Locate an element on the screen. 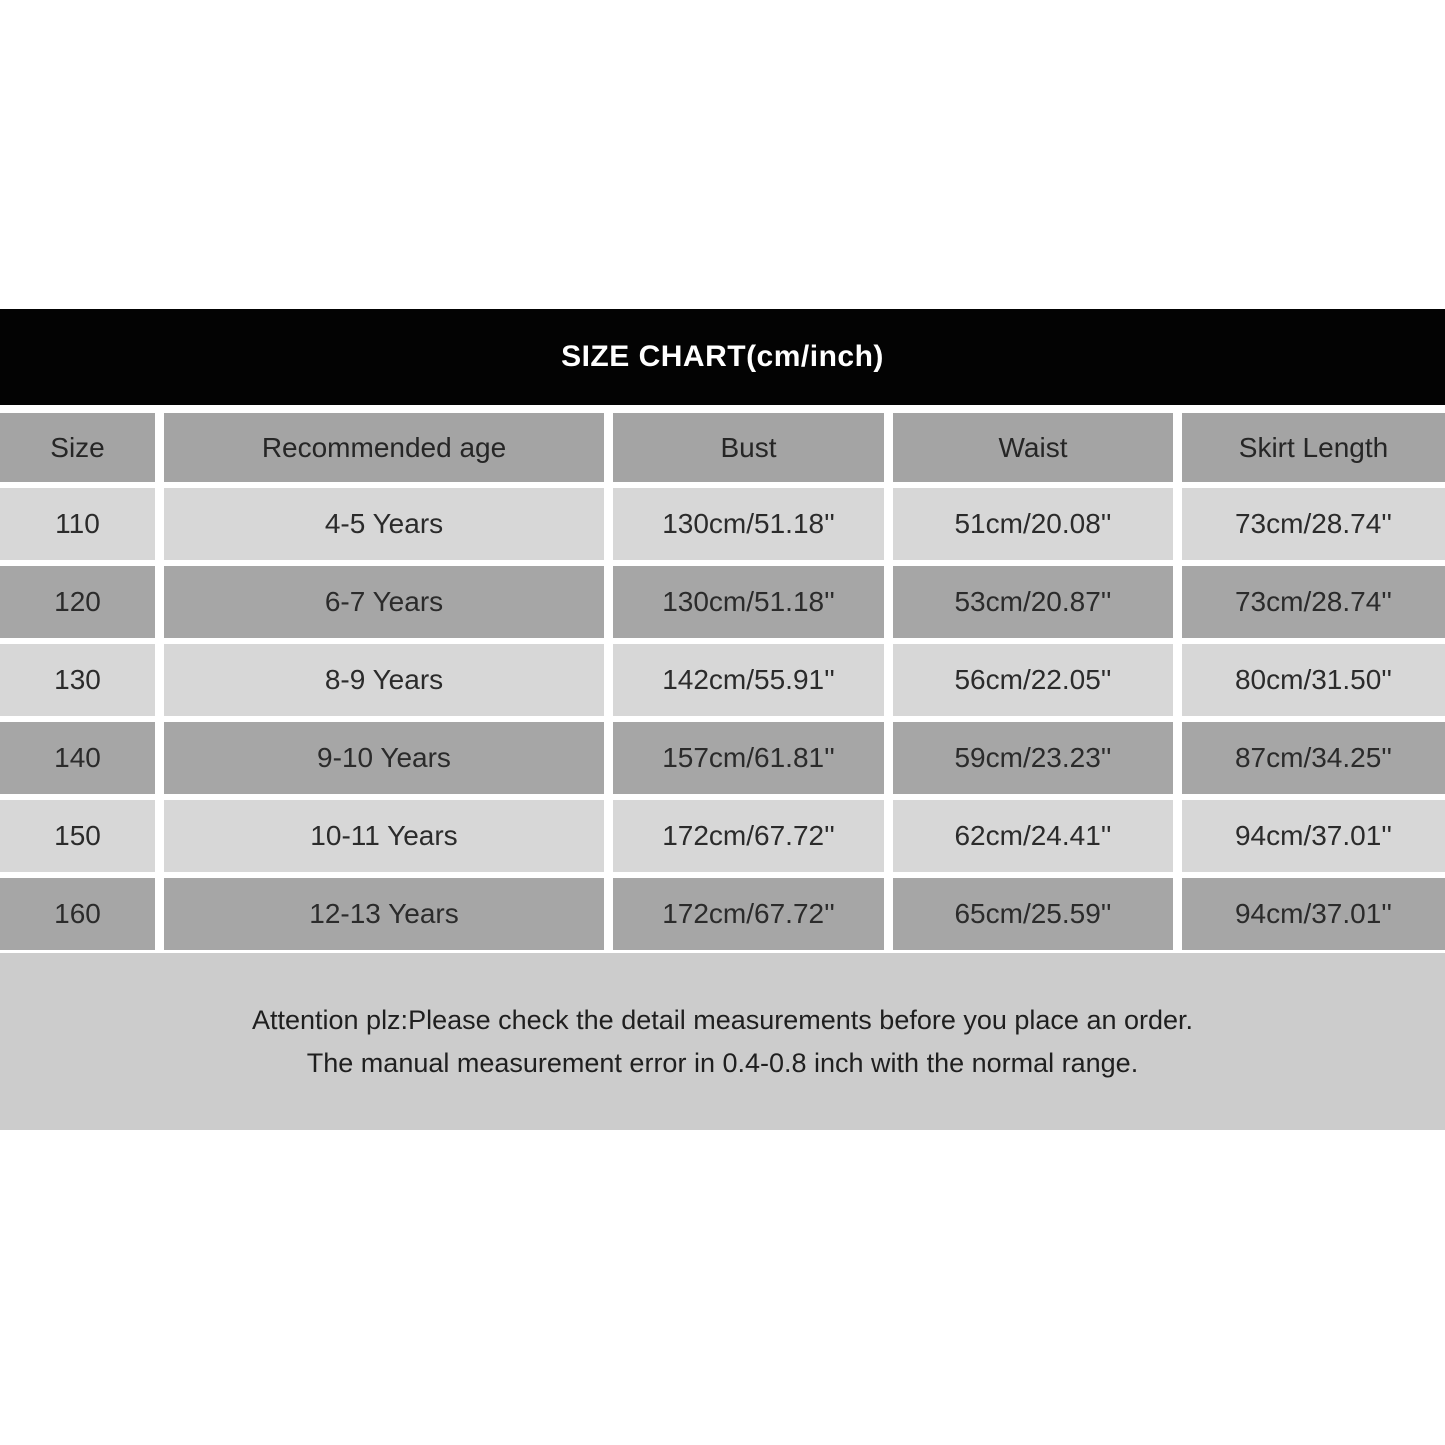 The height and width of the screenshot is (1445, 1445). table-cell: 120 is located at coordinates (77, 602).